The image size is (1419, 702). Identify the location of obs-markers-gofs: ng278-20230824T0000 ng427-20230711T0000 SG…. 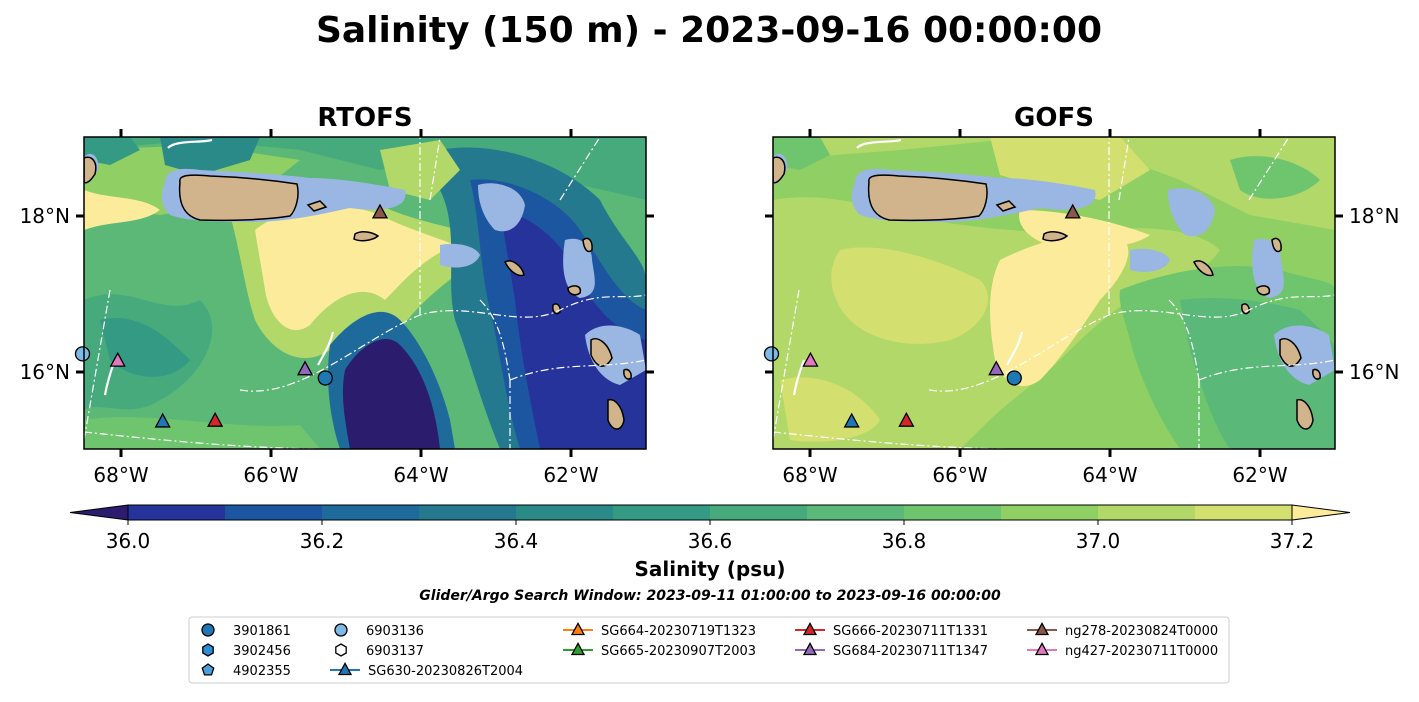
(922, 315).